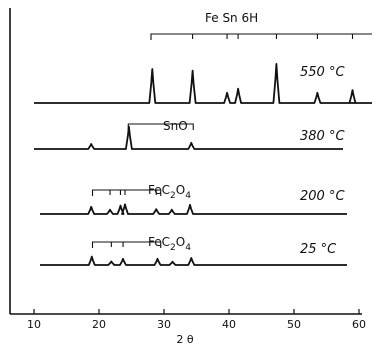 This screenshot has height=348, width=372. Describe the element at coordinates (175, 126) in the screenshot. I see `phase-label: SnO` at that location.